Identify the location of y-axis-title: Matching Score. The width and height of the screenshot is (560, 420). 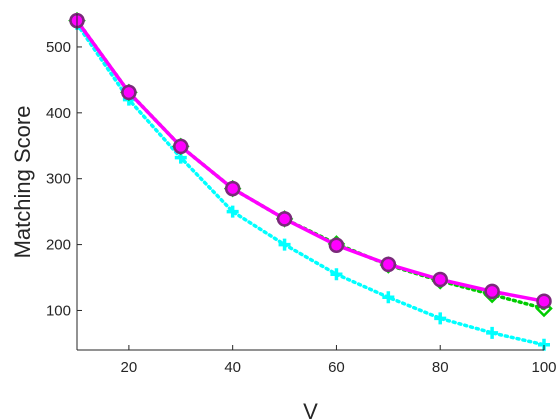
(22, 182).